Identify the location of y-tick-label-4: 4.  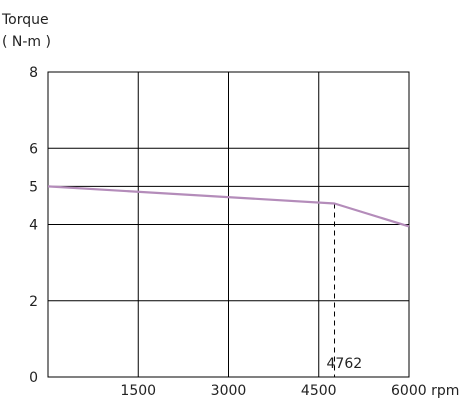
(33, 226).